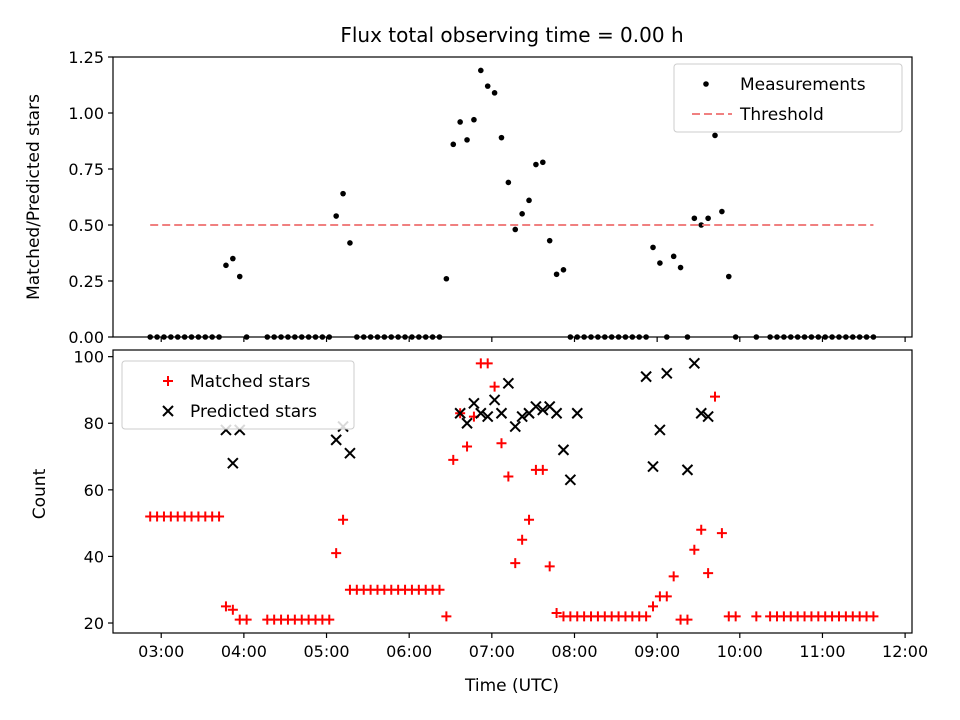 This screenshot has height=720, width=960. I want to click on x-tick-label: 06:00, so click(409, 651).